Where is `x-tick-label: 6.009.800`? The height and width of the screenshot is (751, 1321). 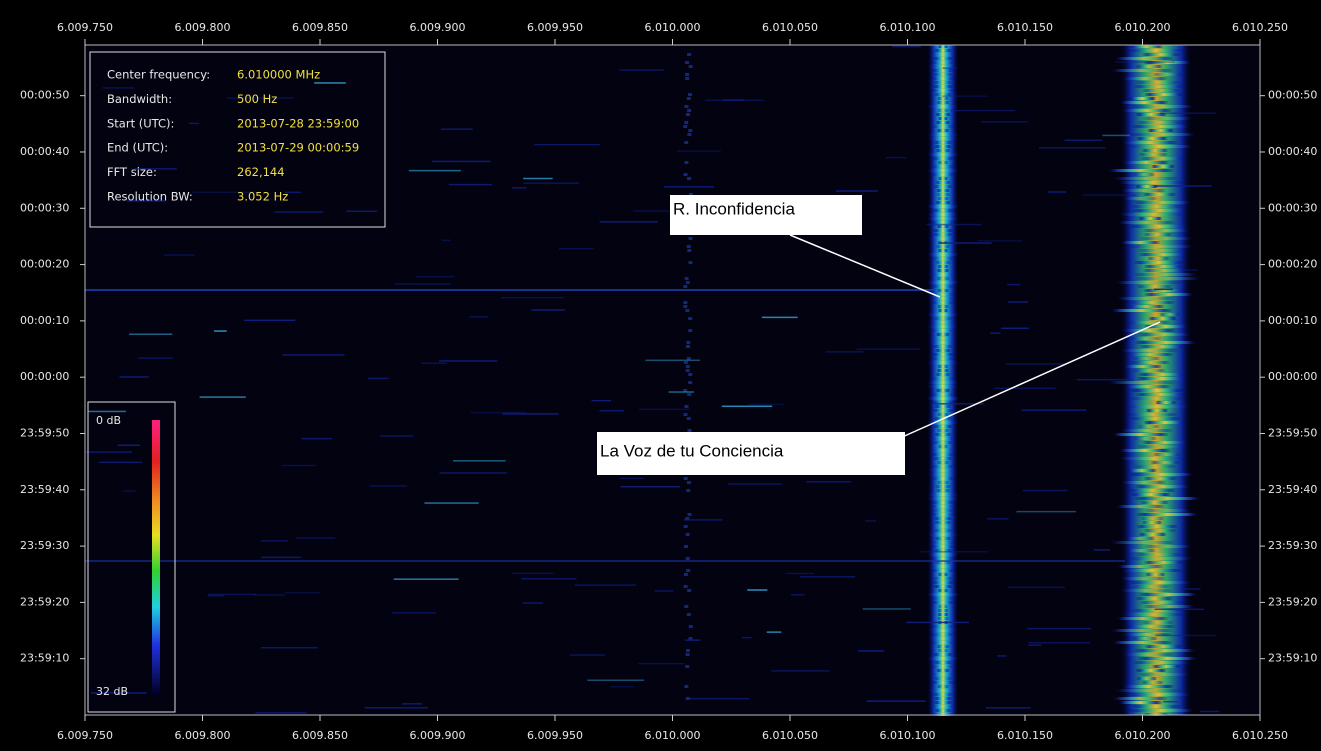
x-tick-label: 6.009.800 is located at coordinates (203, 735).